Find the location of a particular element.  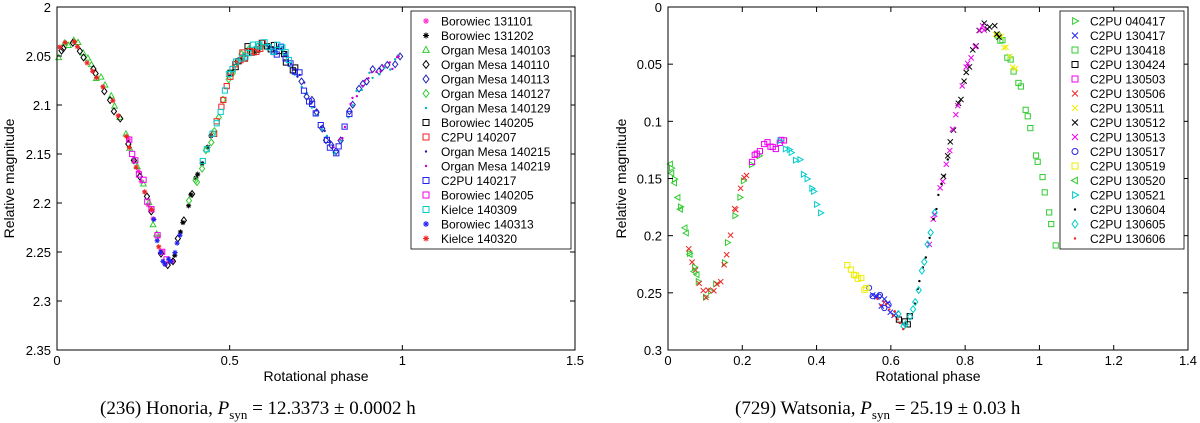

watsonia-x-tick-label: 0 is located at coordinates (667, 360).